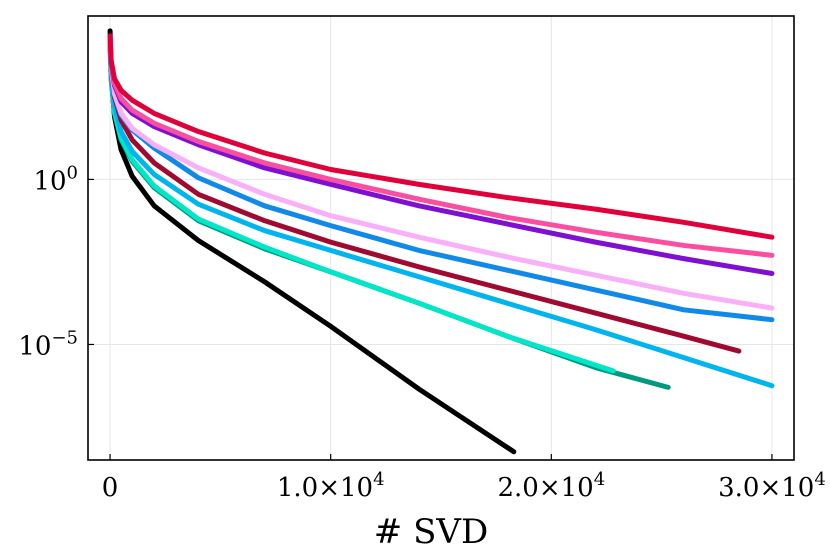  Describe the element at coordinates (772, 486) in the screenshot. I see `x-tick-label-3: 3.0×104` at that location.